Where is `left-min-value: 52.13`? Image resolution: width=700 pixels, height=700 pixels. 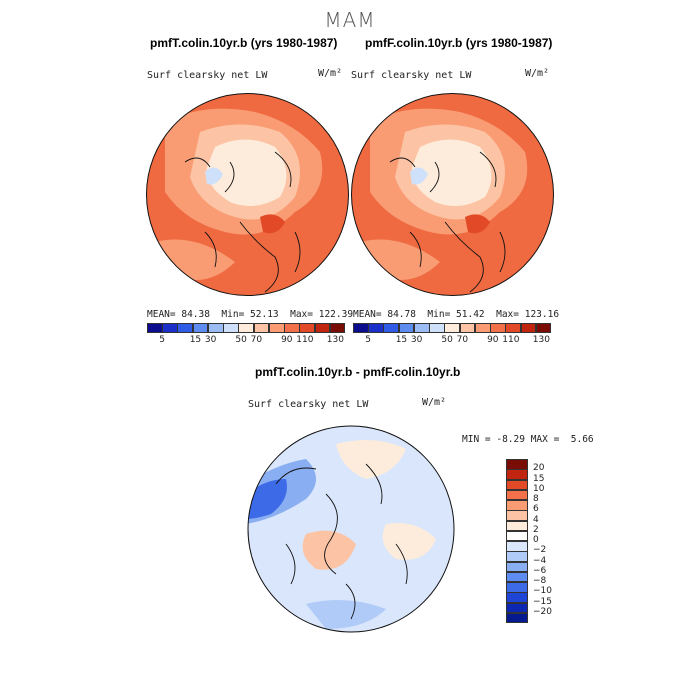
left-min-value: 52.13 is located at coordinates (264, 314).